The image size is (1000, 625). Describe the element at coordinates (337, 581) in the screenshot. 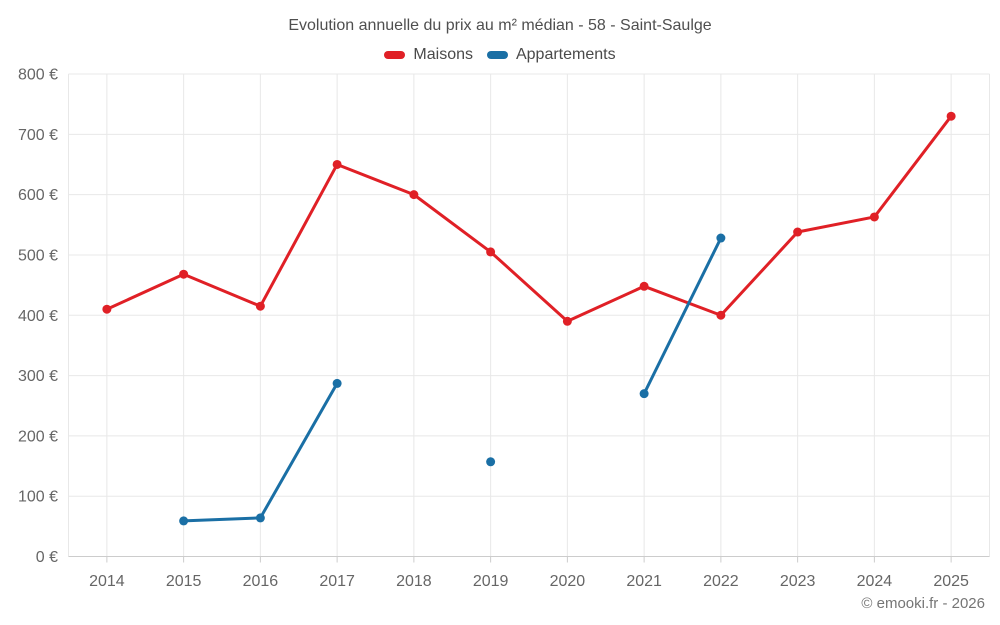

I see `x-tick-label: 2017` at that location.